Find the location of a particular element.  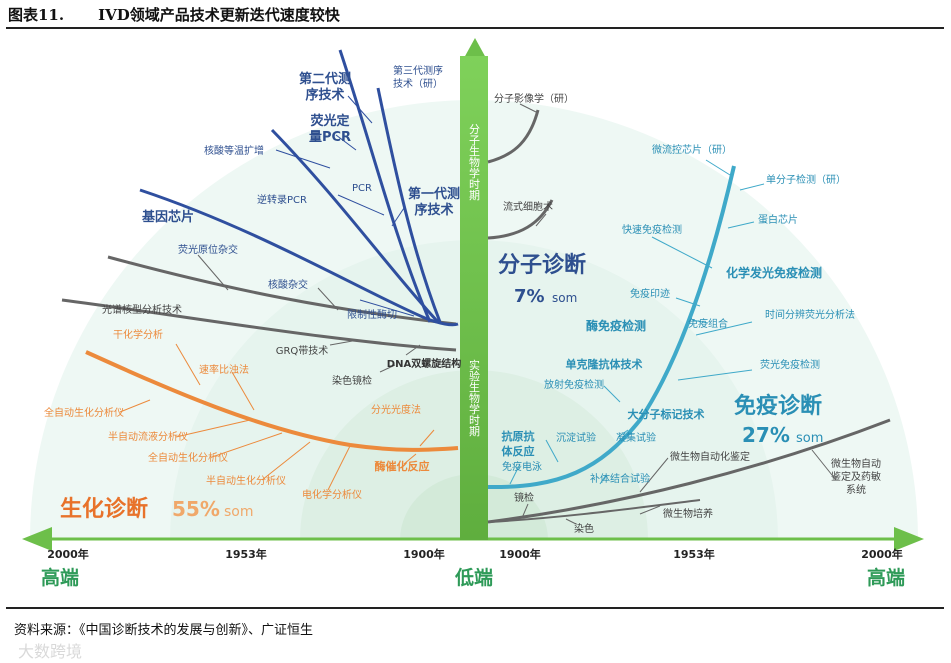

grq-label: GRQ带技术 is located at coordinates (302, 350).